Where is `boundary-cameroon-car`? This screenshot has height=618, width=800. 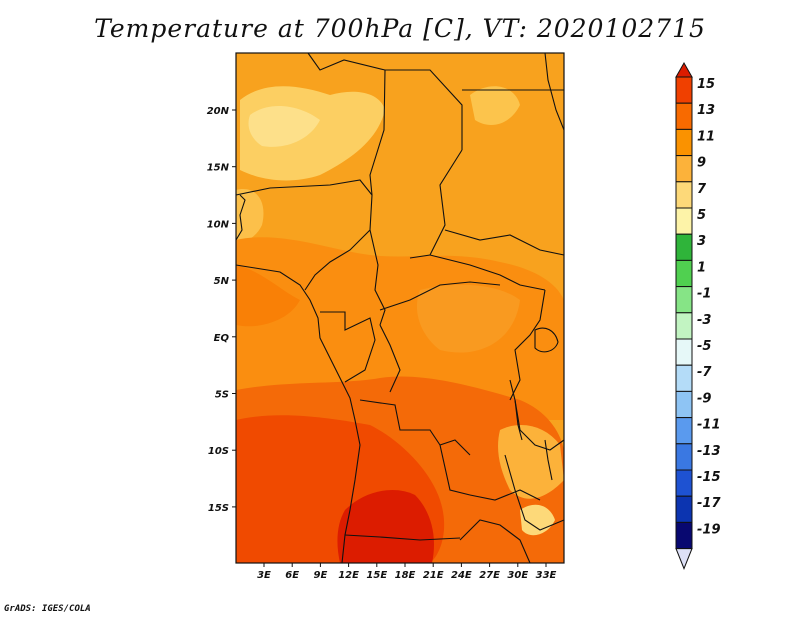 boundary-cameroon-car is located at coordinates (377, 277).